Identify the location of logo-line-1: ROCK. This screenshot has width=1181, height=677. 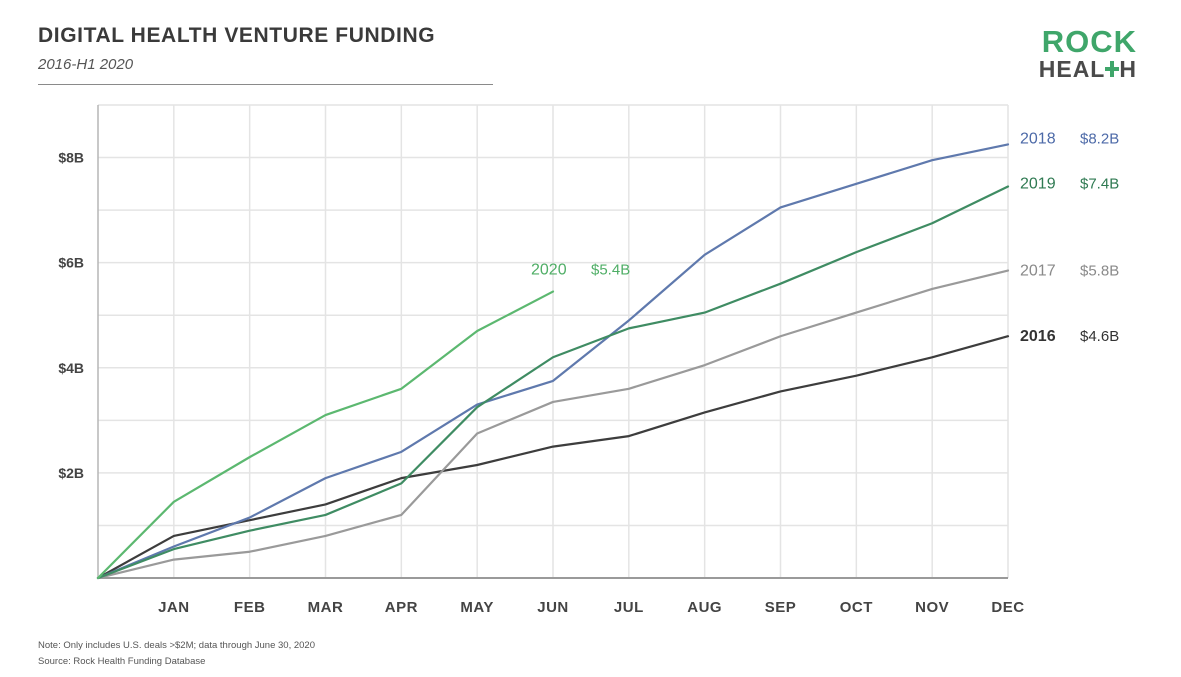
(1089, 41).